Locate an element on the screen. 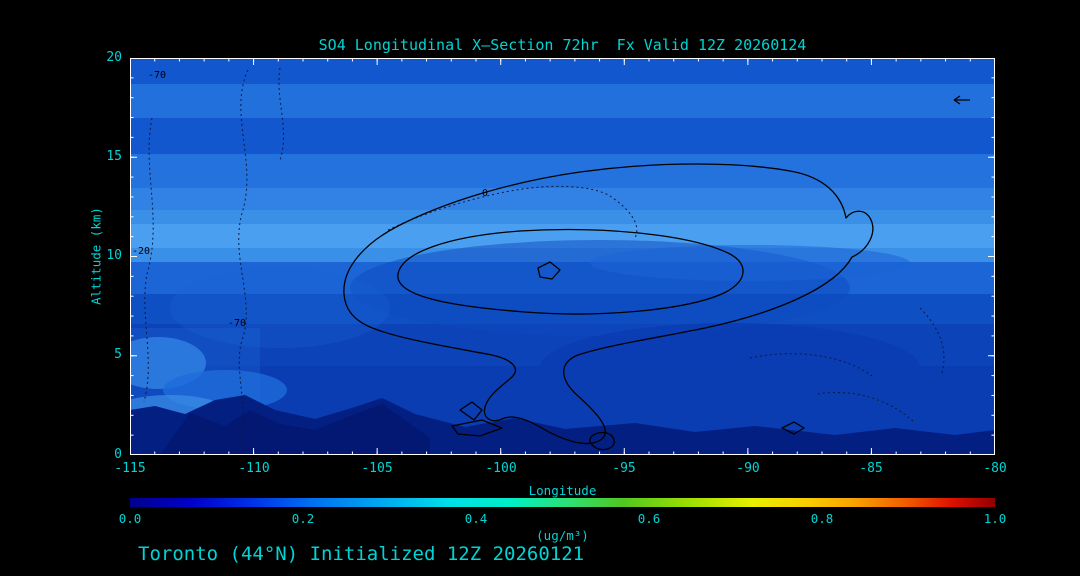  y-tick-20: 20 is located at coordinates (114, 57).